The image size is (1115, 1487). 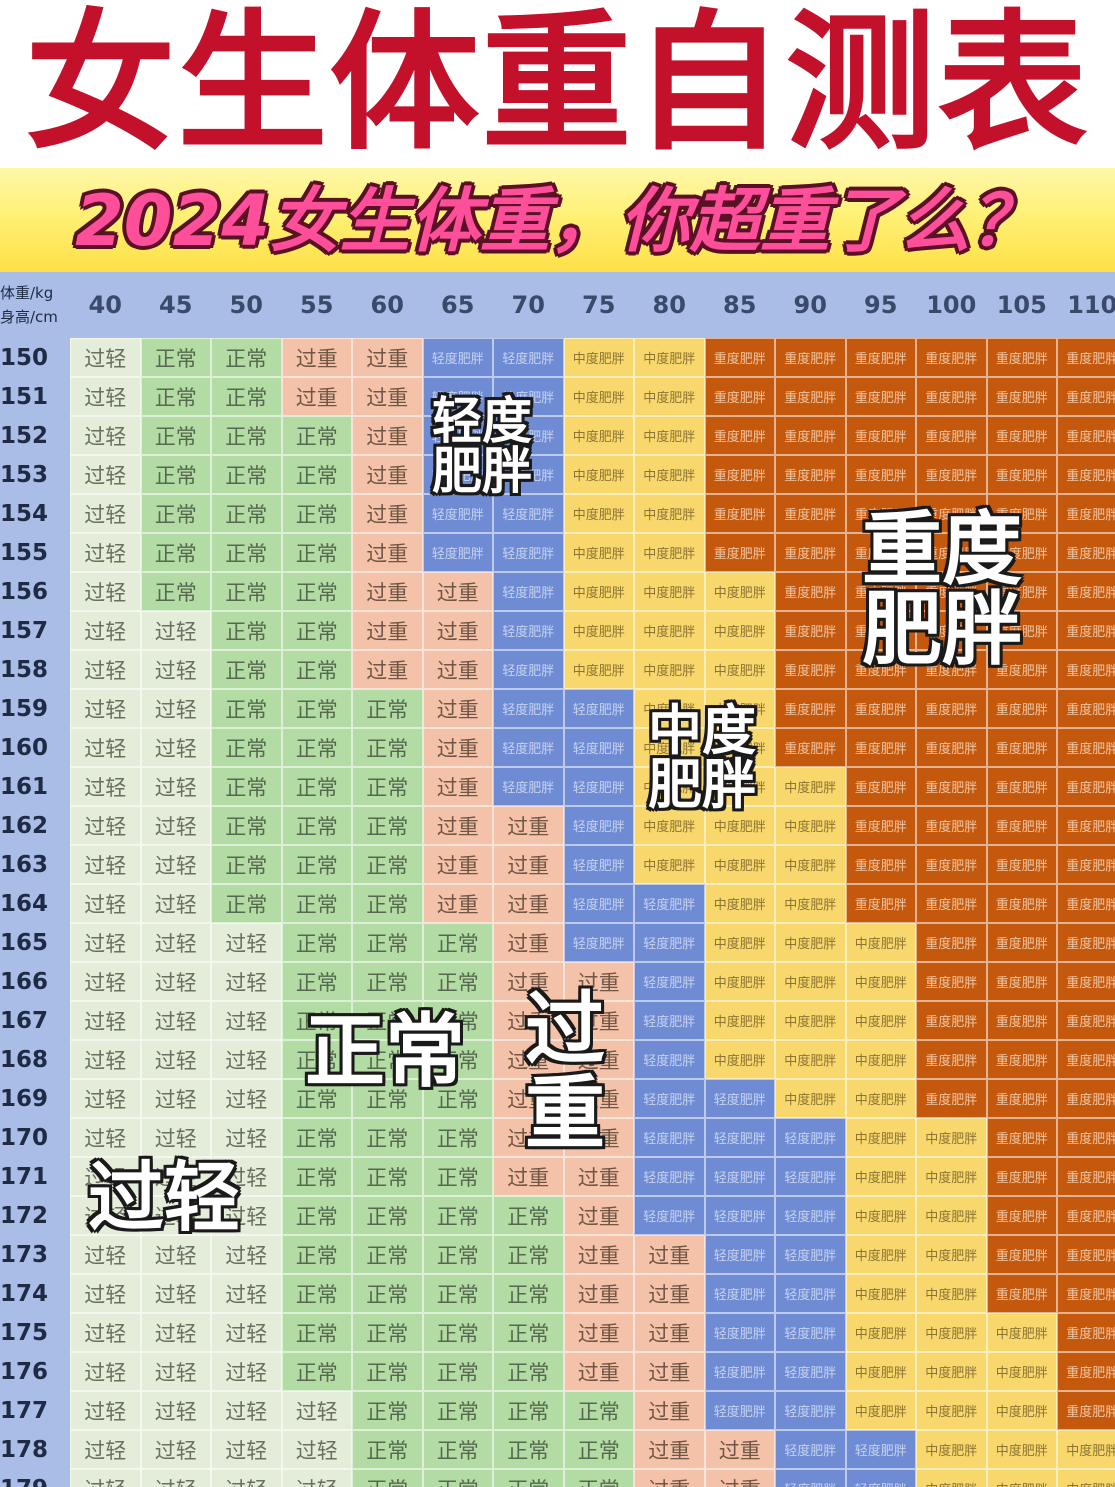 I want to click on height-label-151: 151, so click(x=35, y=396).